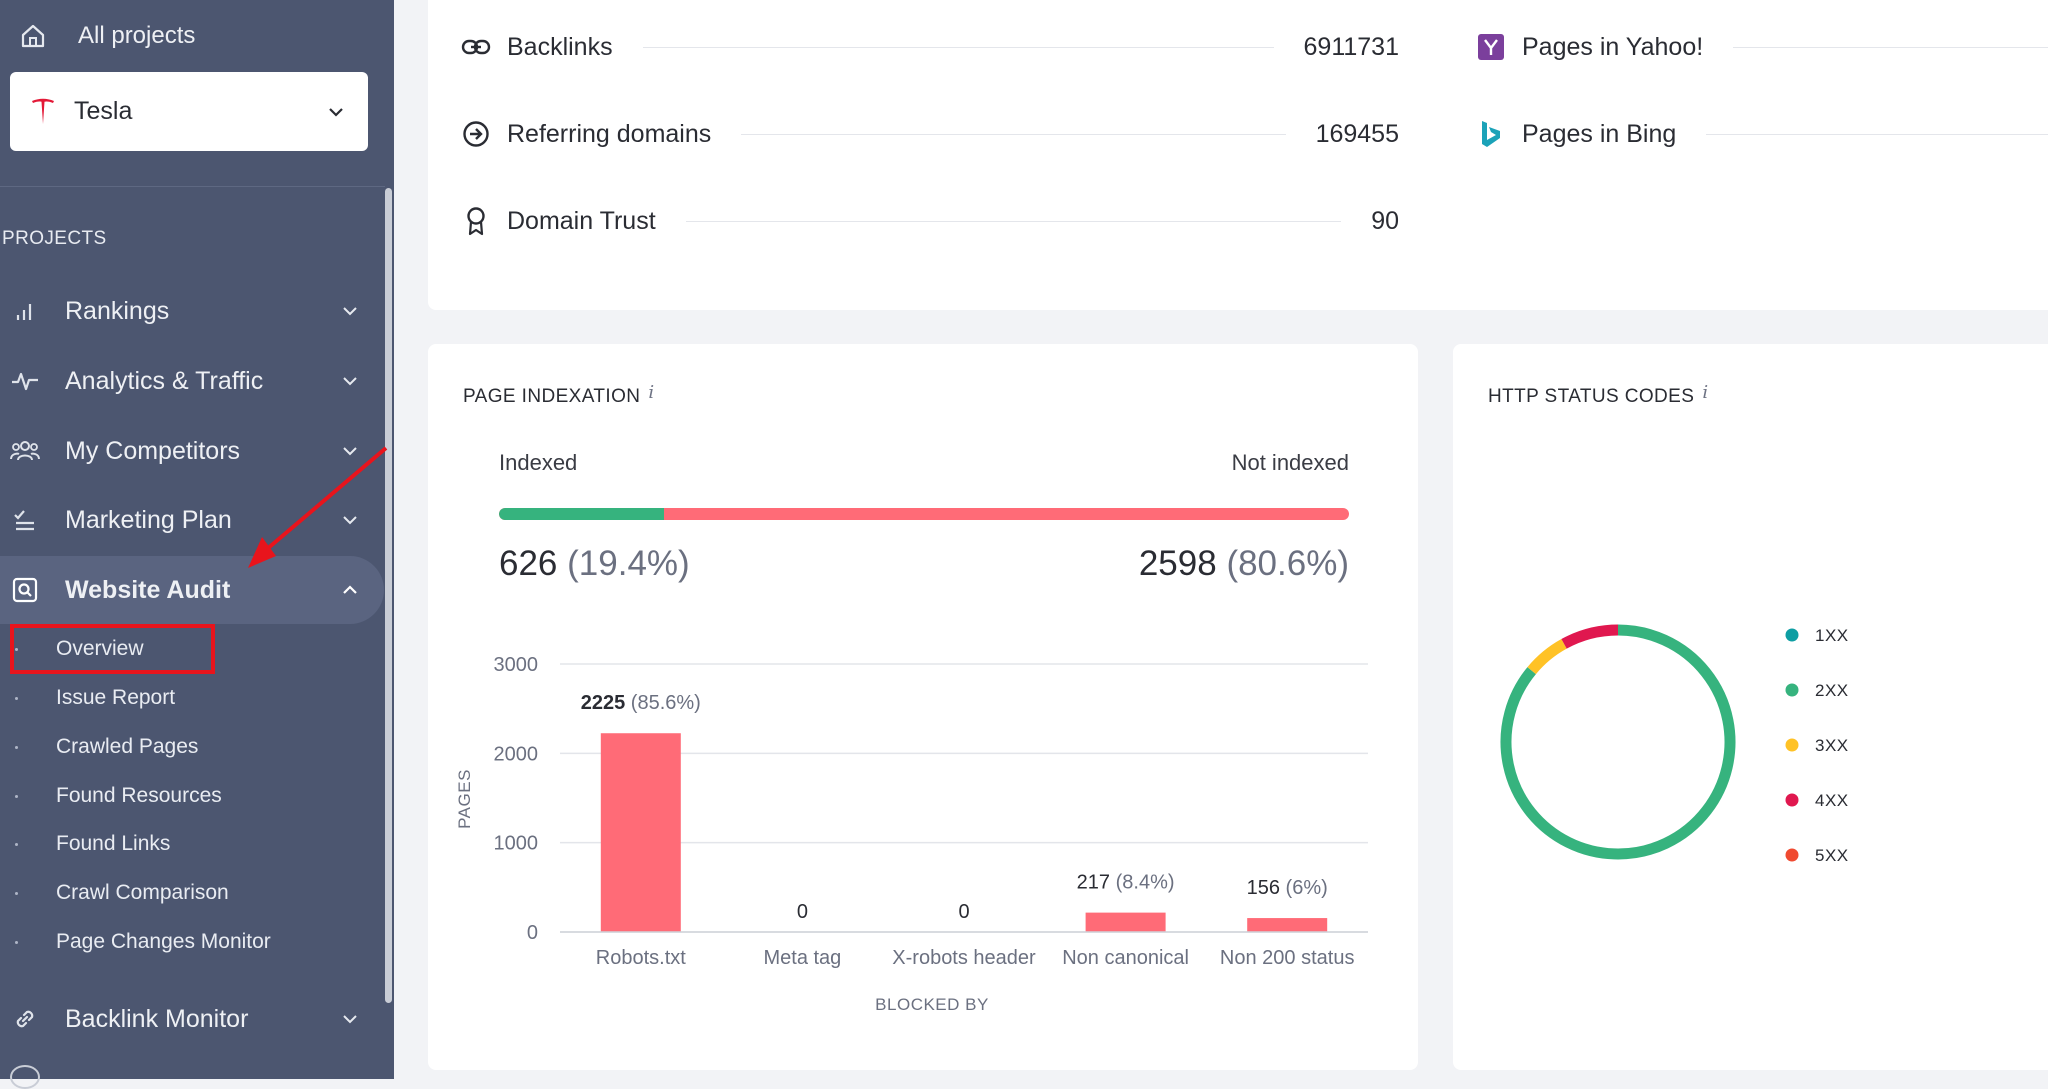 The image size is (2048, 1089). Describe the element at coordinates (1290, 462) in the screenshot. I see `not-indexed-label: Not indexed` at that location.